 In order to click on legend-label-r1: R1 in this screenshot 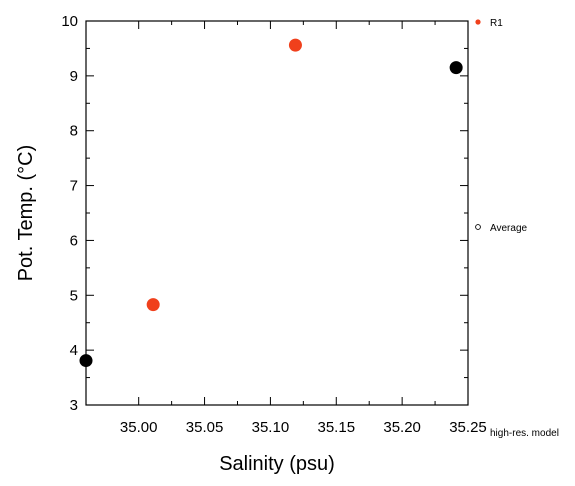, I will do `click(496, 23)`.